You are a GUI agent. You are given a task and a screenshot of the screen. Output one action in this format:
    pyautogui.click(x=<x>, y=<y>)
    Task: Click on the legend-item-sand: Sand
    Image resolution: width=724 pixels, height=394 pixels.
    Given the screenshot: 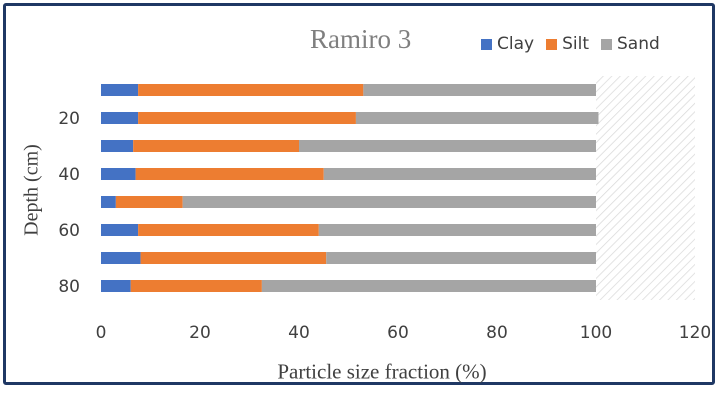 What is the action you would take?
    pyautogui.click(x=630, y=44)
    